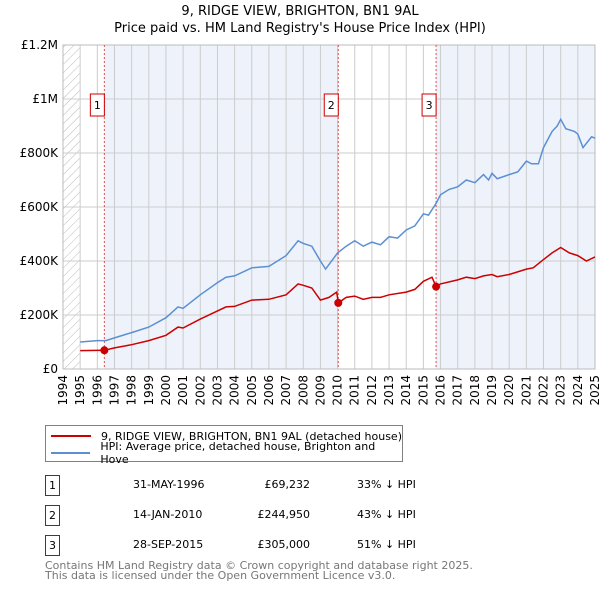 The height and width of the screenshot is (590, 600). Describe the element at coordinates (441, 390) in the screenshot. I see `x-tick-label: 2016` at that location.